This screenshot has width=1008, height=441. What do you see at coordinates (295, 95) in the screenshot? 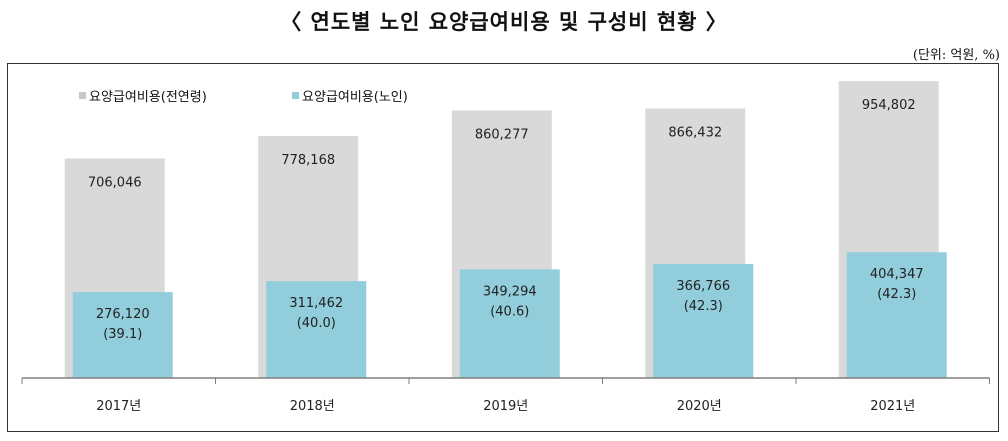
I see `legend-swatch-elderly` at bounding box center [295, 95].